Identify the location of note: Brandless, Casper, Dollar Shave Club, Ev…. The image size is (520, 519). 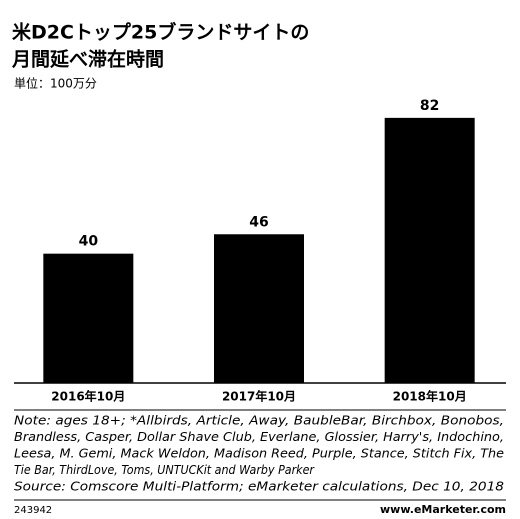
(259, 437).